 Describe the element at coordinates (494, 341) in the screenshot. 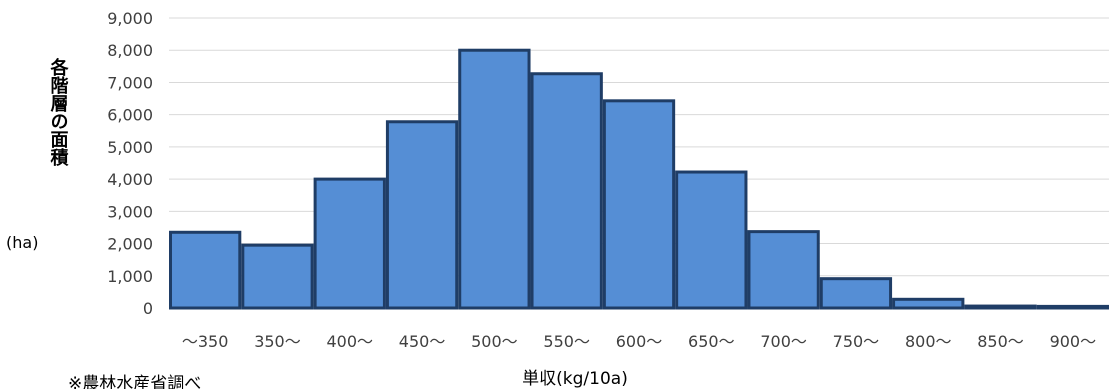

I see `x-tick-label: 500〜` at that location.